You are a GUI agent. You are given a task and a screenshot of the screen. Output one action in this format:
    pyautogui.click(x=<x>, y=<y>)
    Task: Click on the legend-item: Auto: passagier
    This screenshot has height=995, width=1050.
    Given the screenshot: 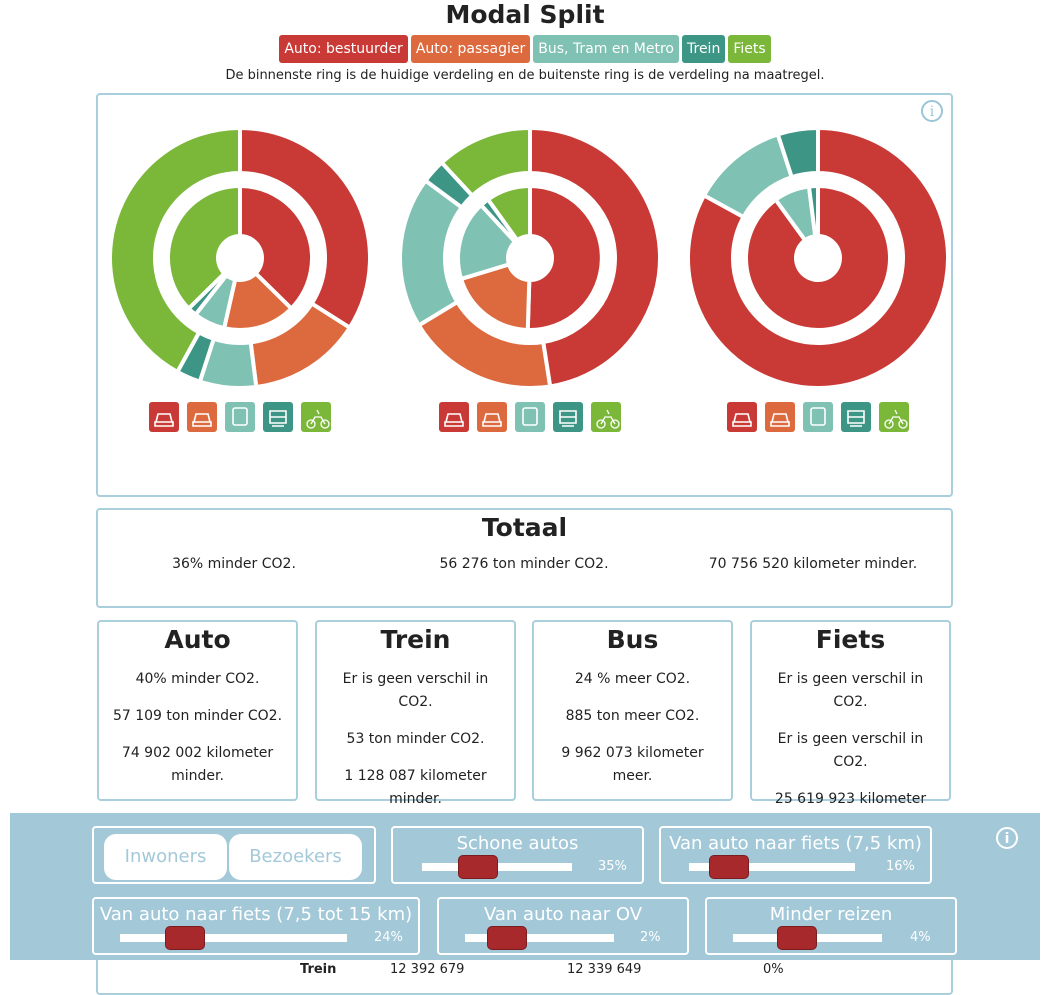 What is the action you would take?
    pyautogui.click(x=470, y=49)
    